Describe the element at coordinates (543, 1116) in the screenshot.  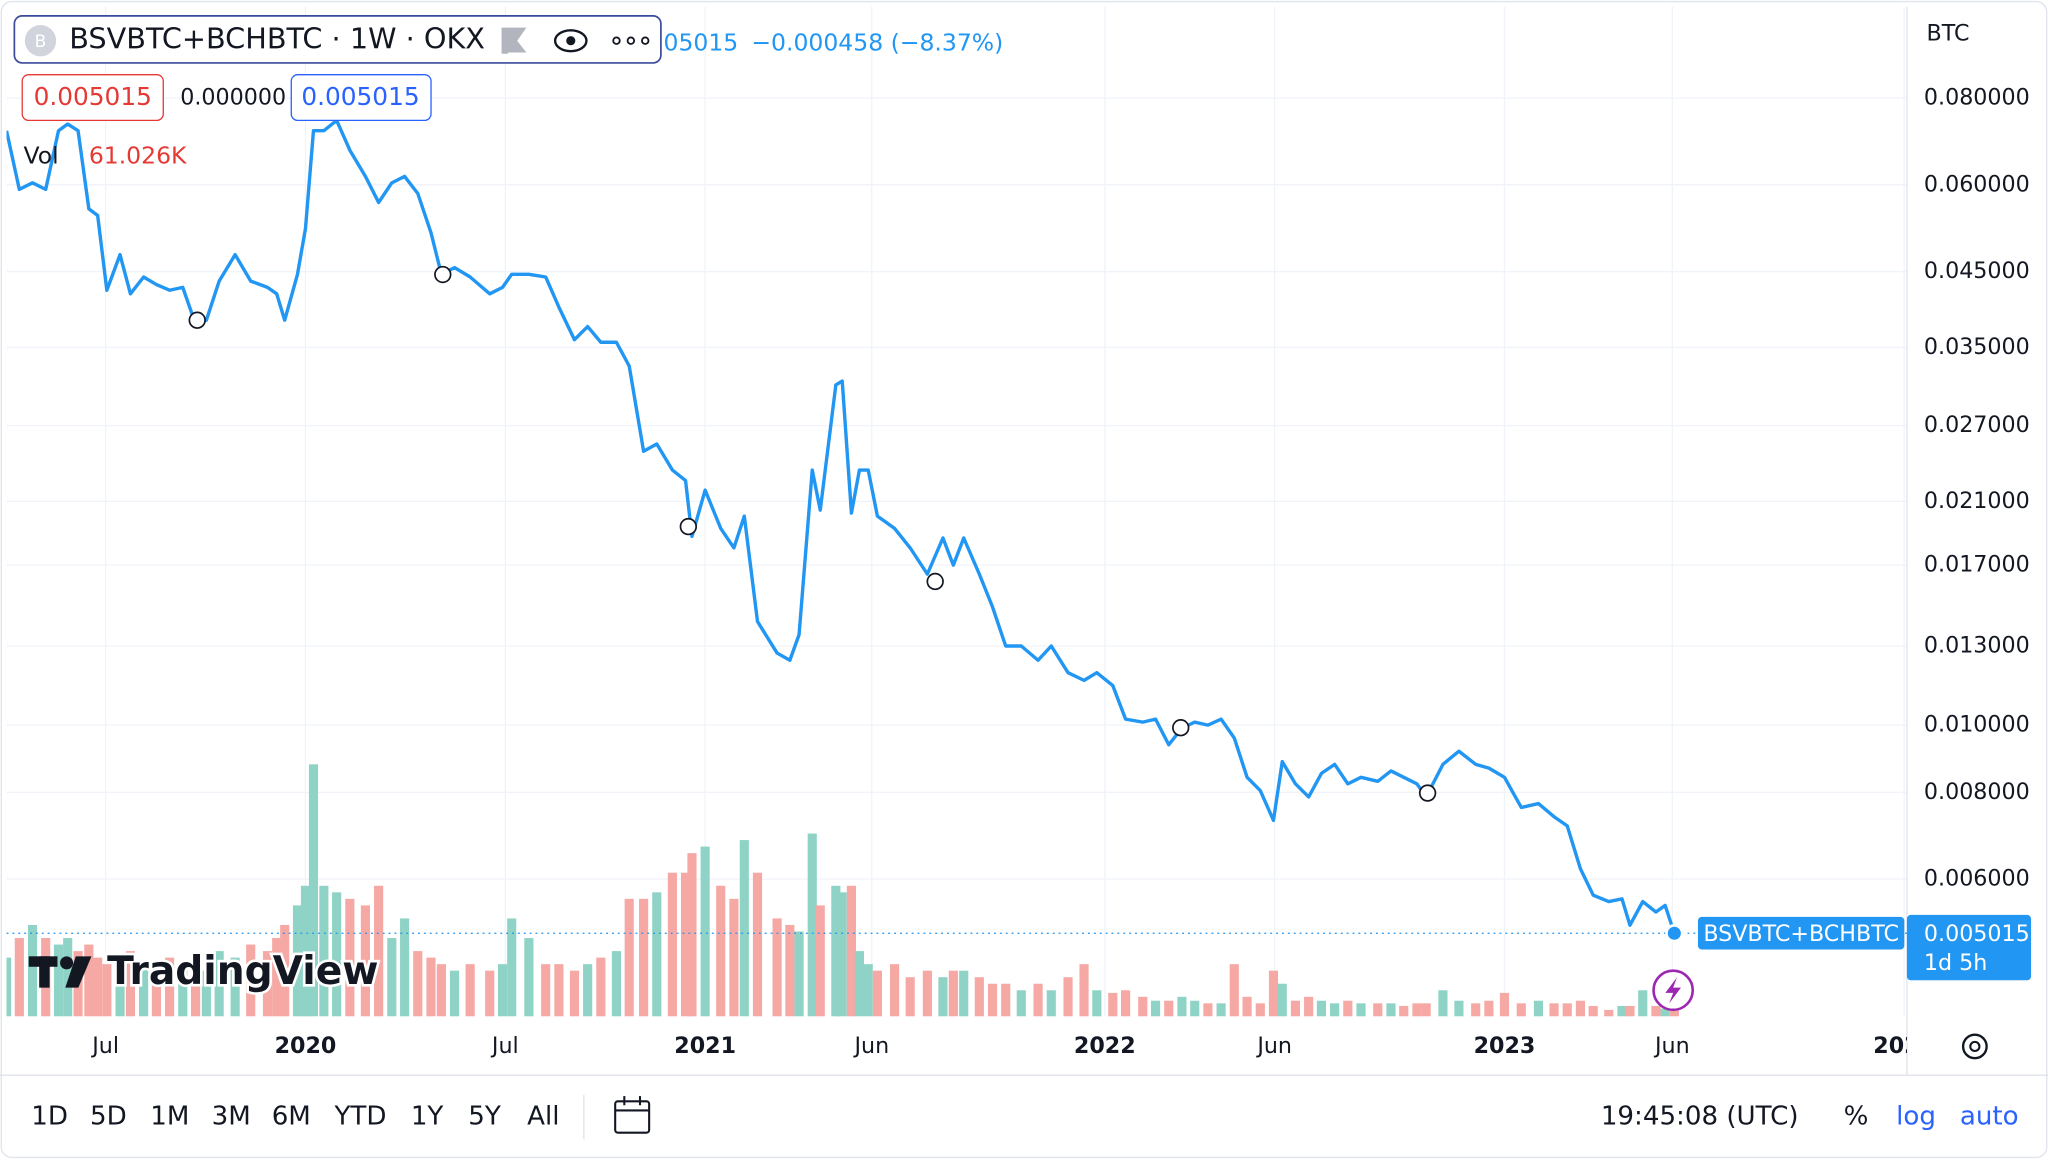
I see `range-button: All` at that location.